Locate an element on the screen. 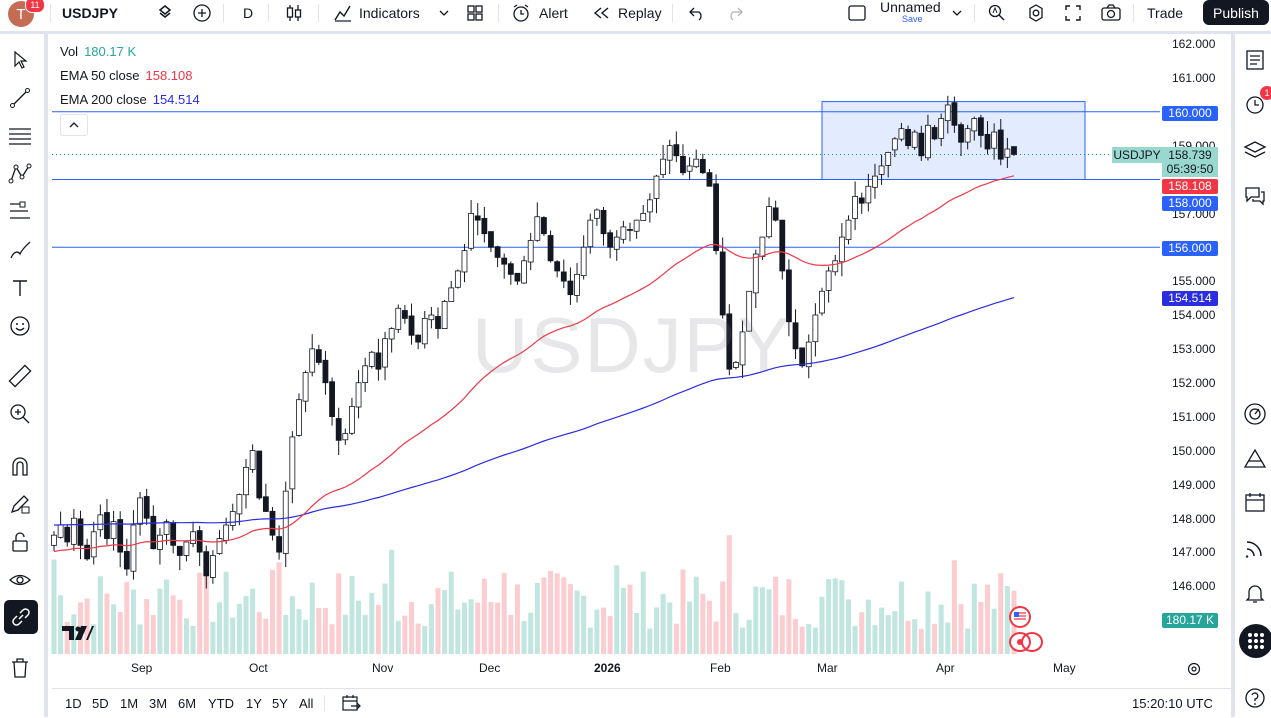 Image resolution: width=1271 pixels, height=718 pixels. symbol-search: USDJPY is located at coordinates (90, 13).